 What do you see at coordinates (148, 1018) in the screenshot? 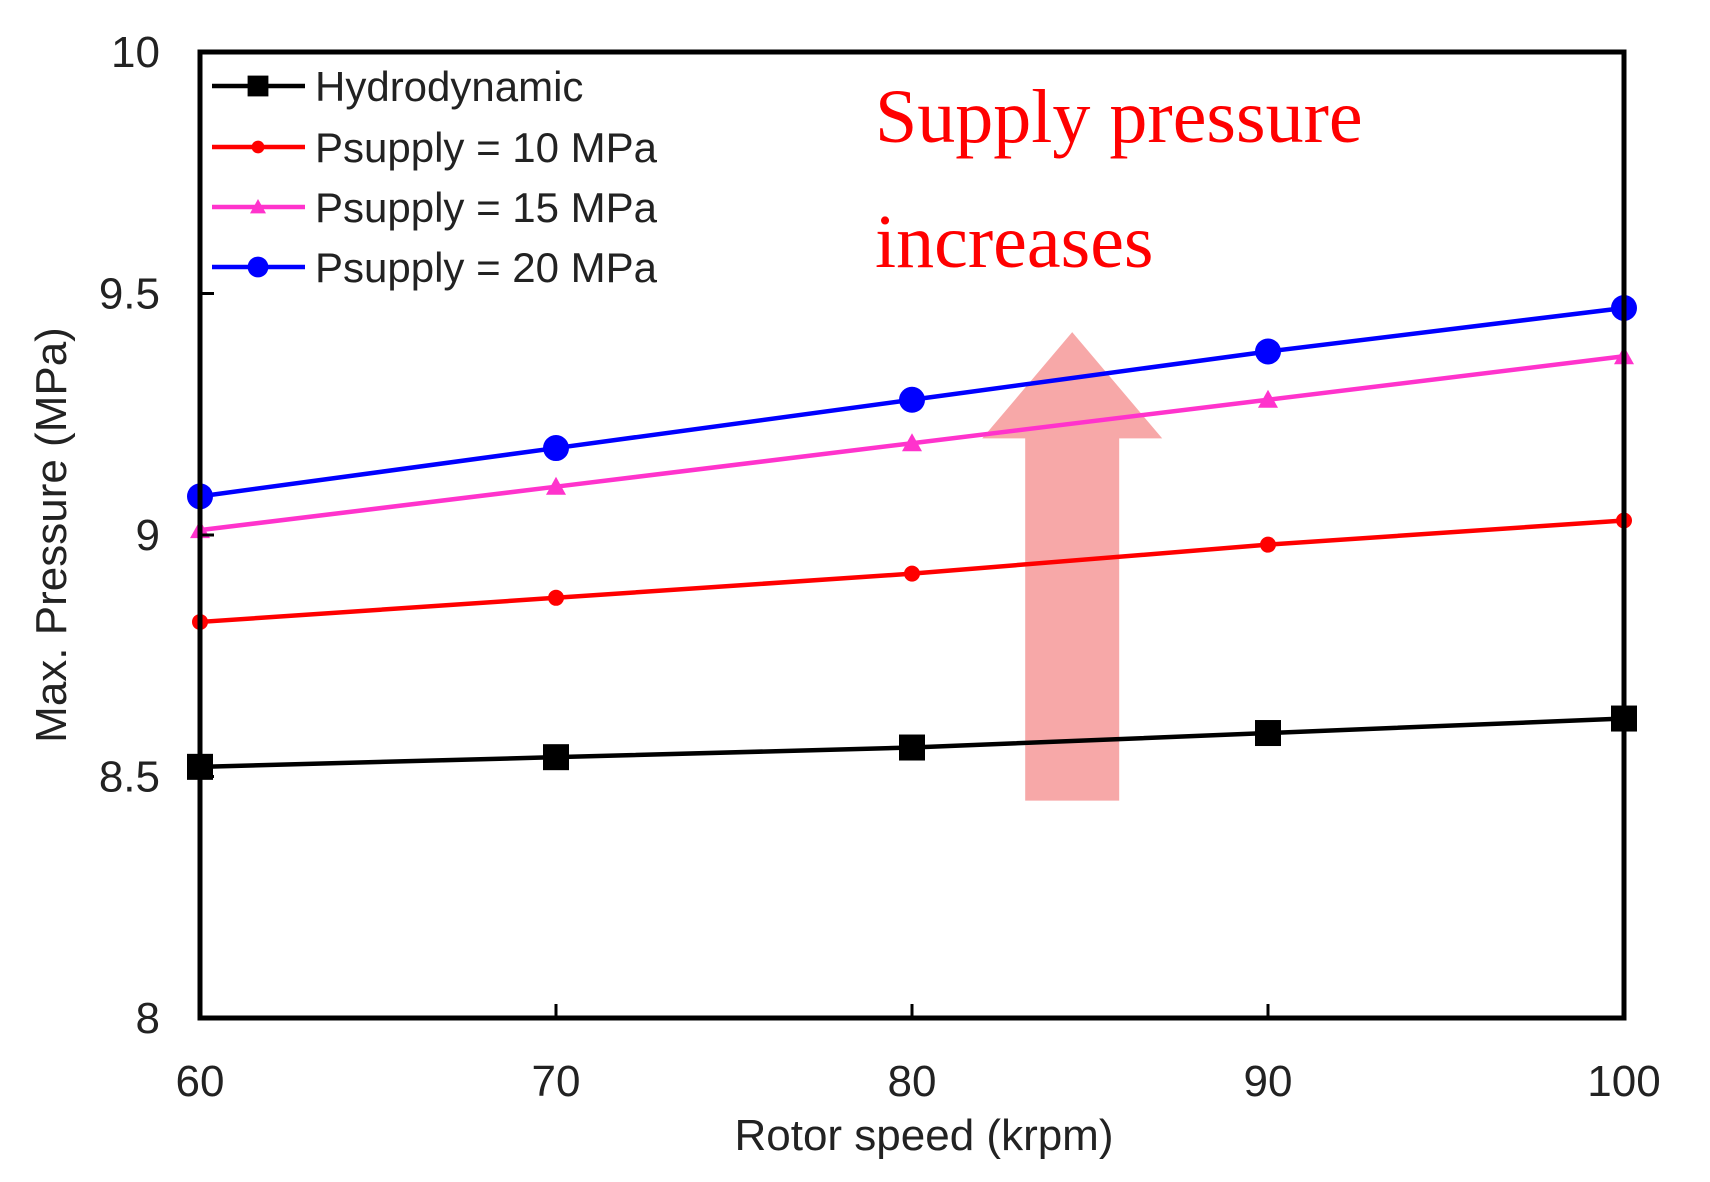
I see `y-tick-label: 8` at bounding box center [148, 1018].